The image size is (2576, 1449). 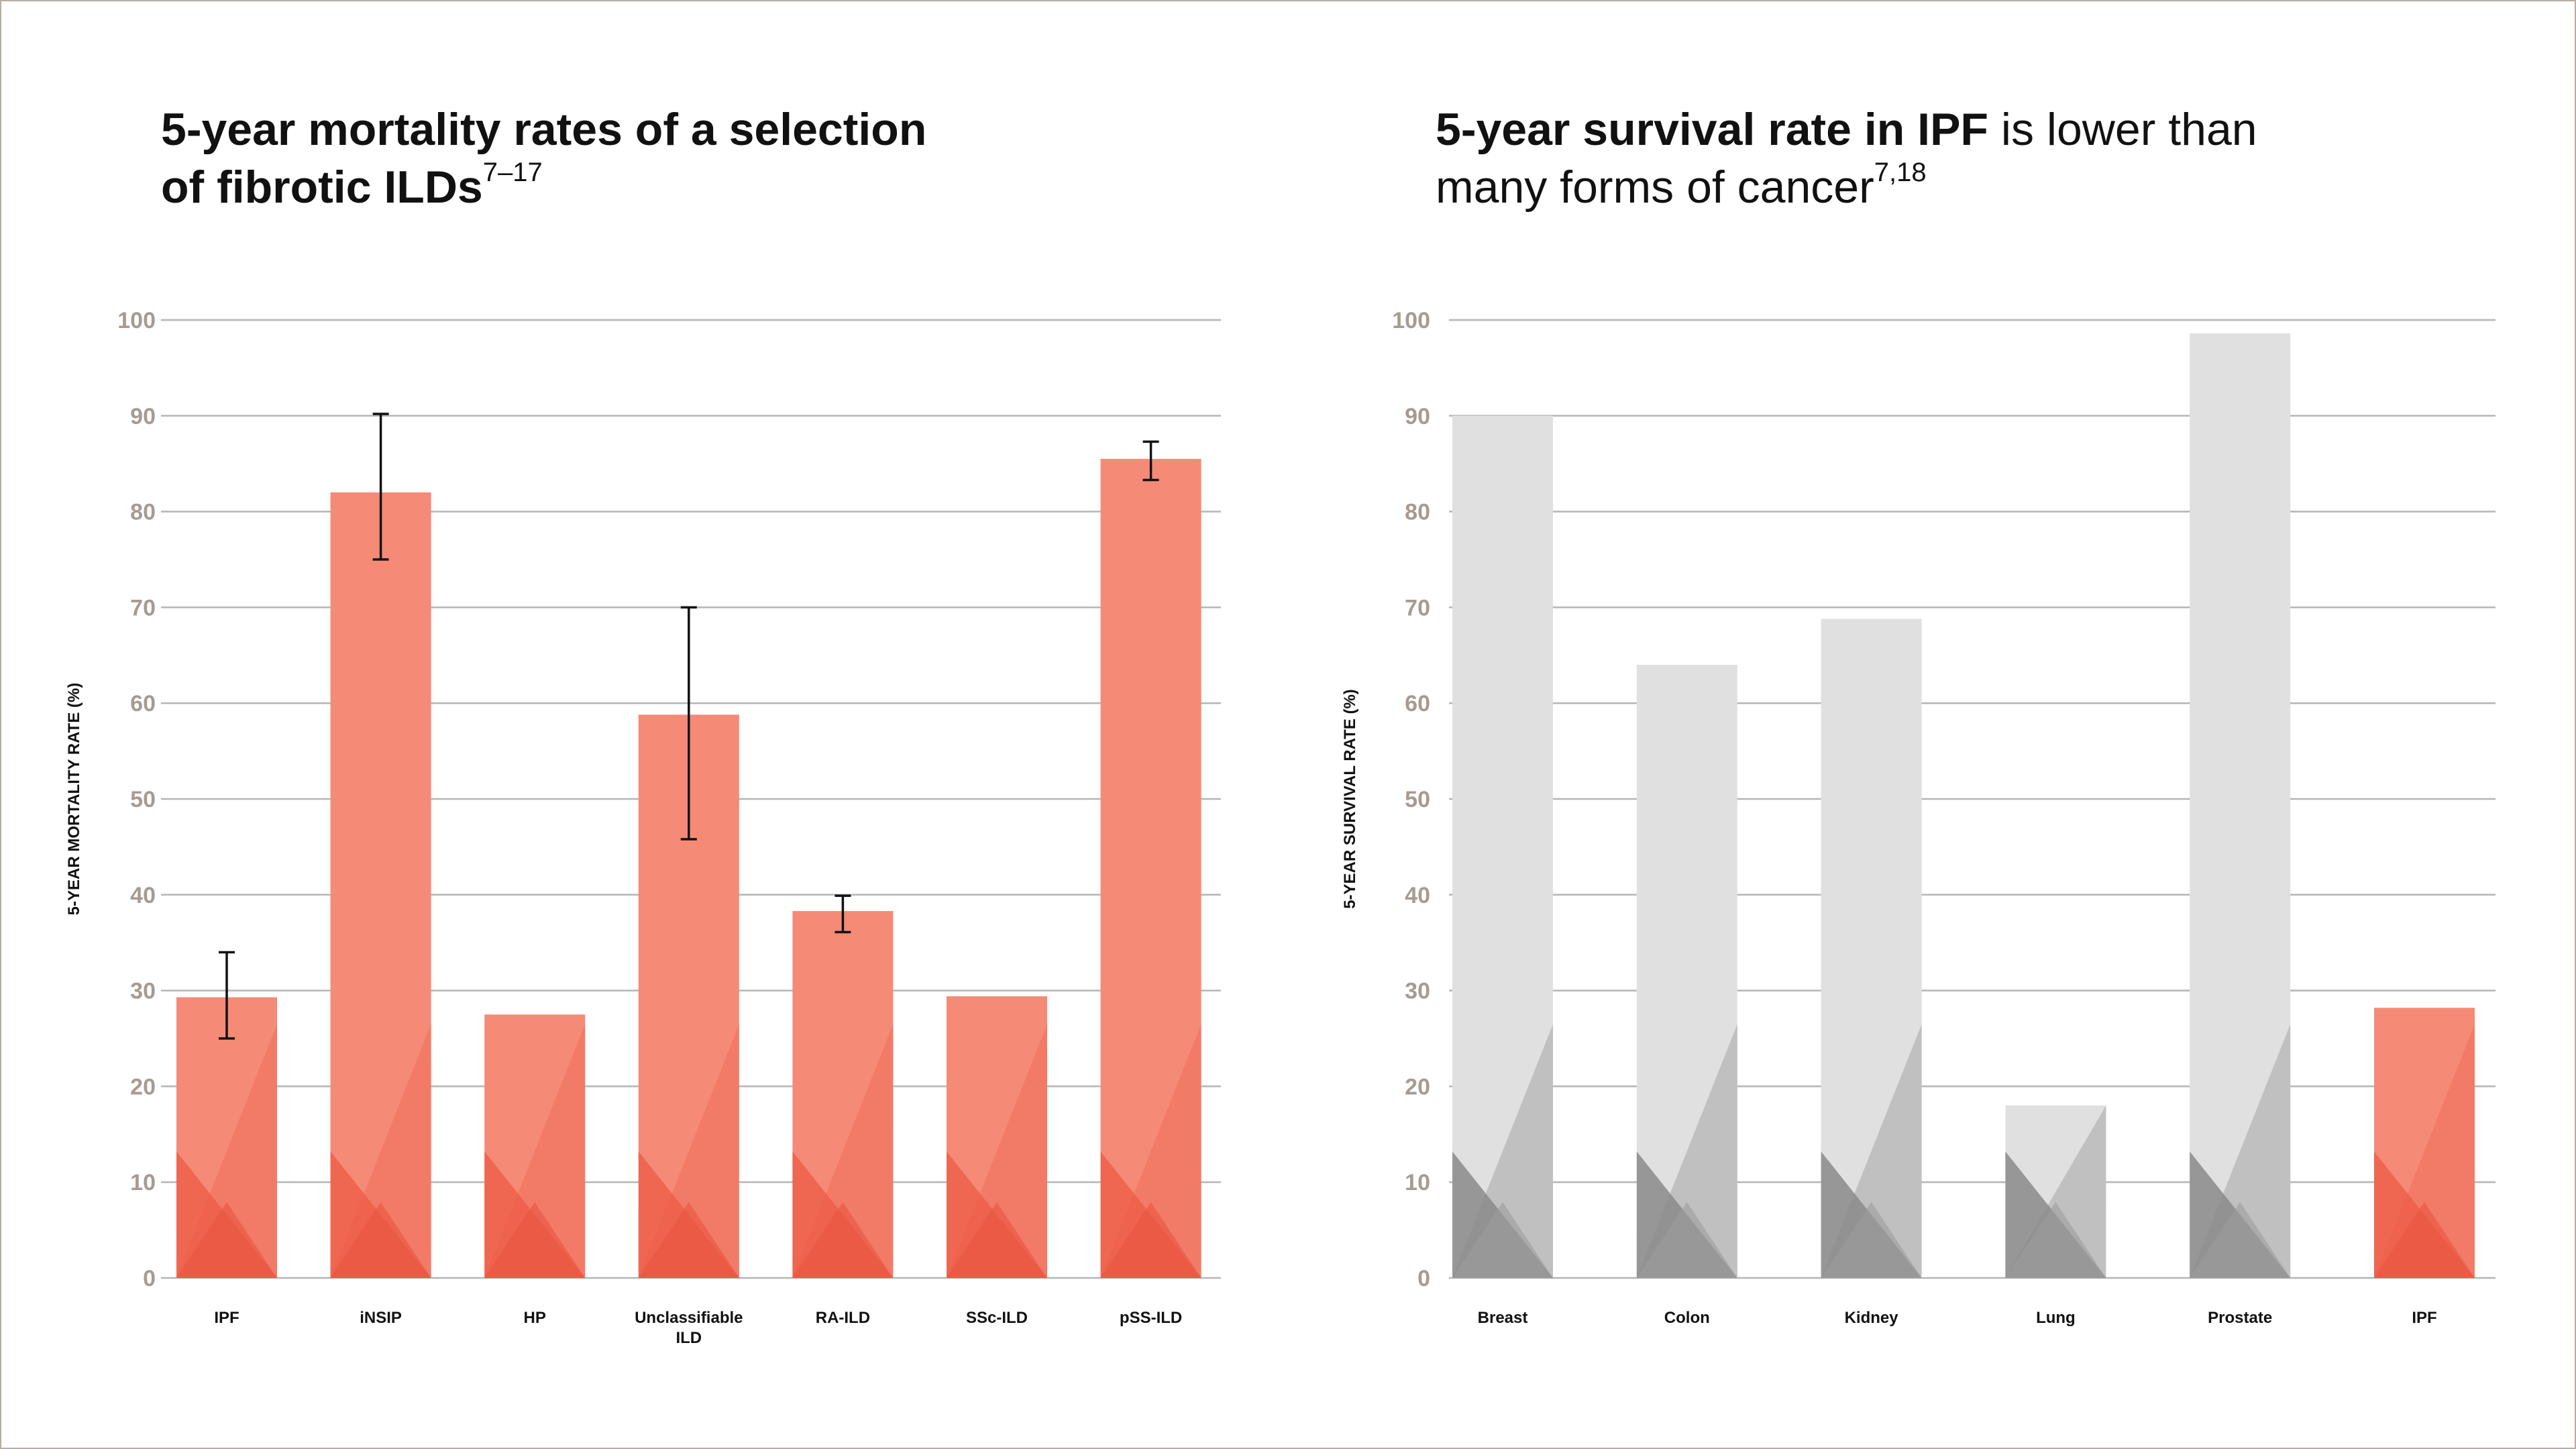 I want to click on bar-ra-ild, so click(x=843, y=1086).